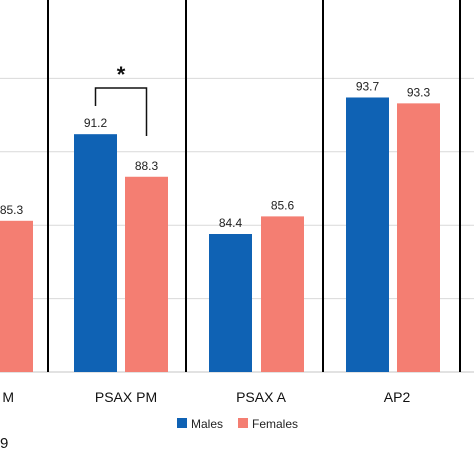 The height and width of the screenshot is (474, 474). I want to click on legend-label-males: Males, so click(207, 424).